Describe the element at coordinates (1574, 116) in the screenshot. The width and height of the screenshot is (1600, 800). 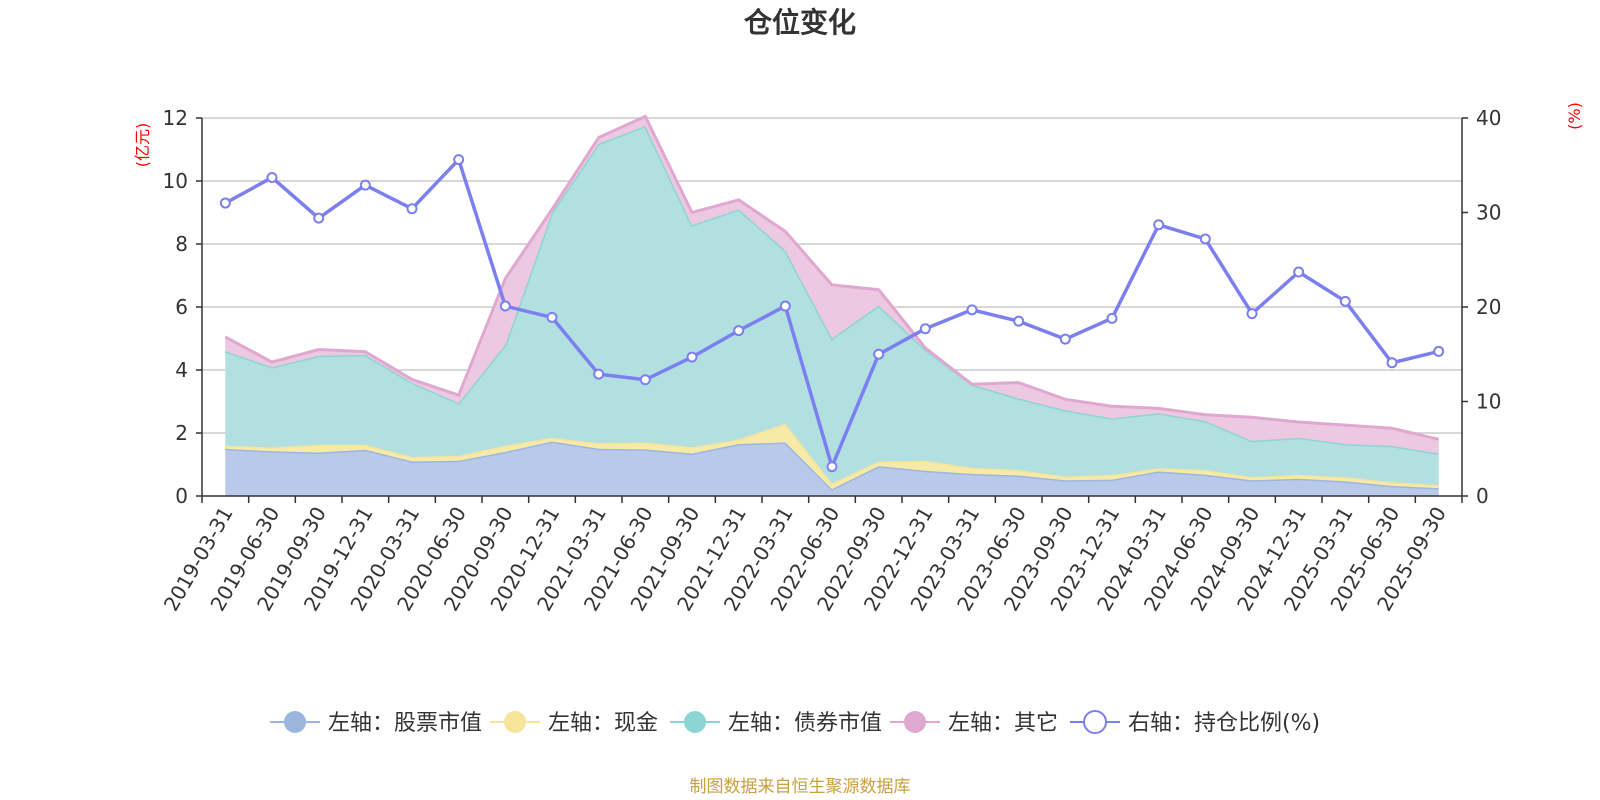
I see `right-axis-unit: (%)` at that location.